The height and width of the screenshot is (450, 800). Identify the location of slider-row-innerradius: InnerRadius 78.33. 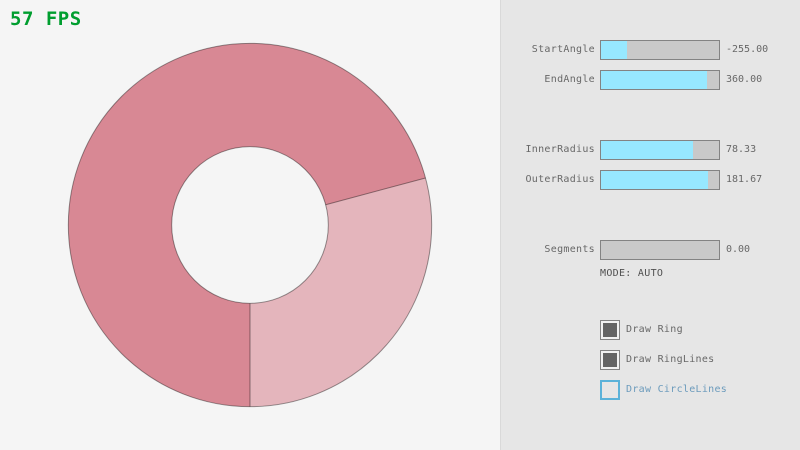
(650, 150).